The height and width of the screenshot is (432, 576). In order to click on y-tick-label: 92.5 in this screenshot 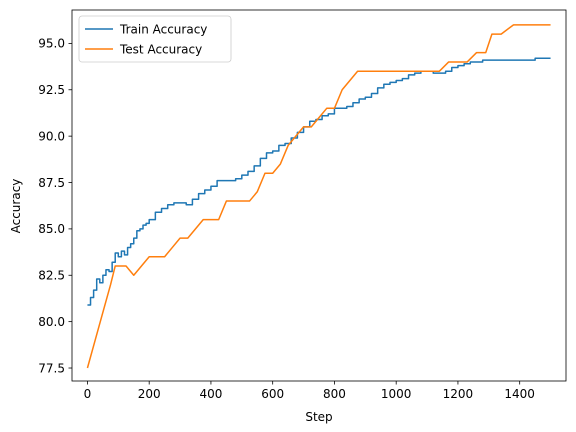, I will do `click(51, 90)`.